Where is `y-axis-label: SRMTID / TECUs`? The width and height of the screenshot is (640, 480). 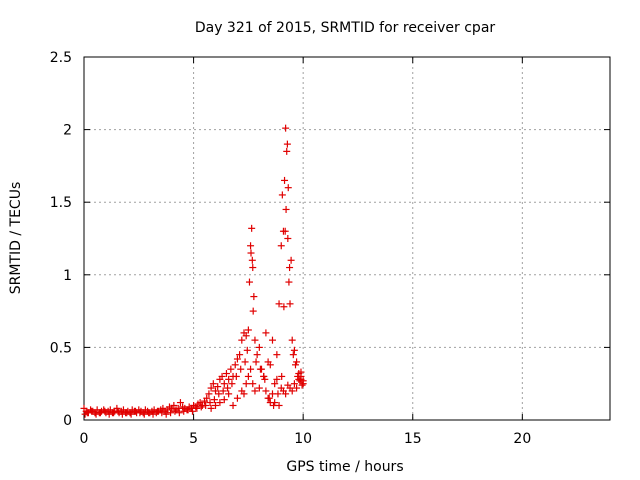
y-axis-label: SRMTID / TECUs is located at coordinates (16, 238).